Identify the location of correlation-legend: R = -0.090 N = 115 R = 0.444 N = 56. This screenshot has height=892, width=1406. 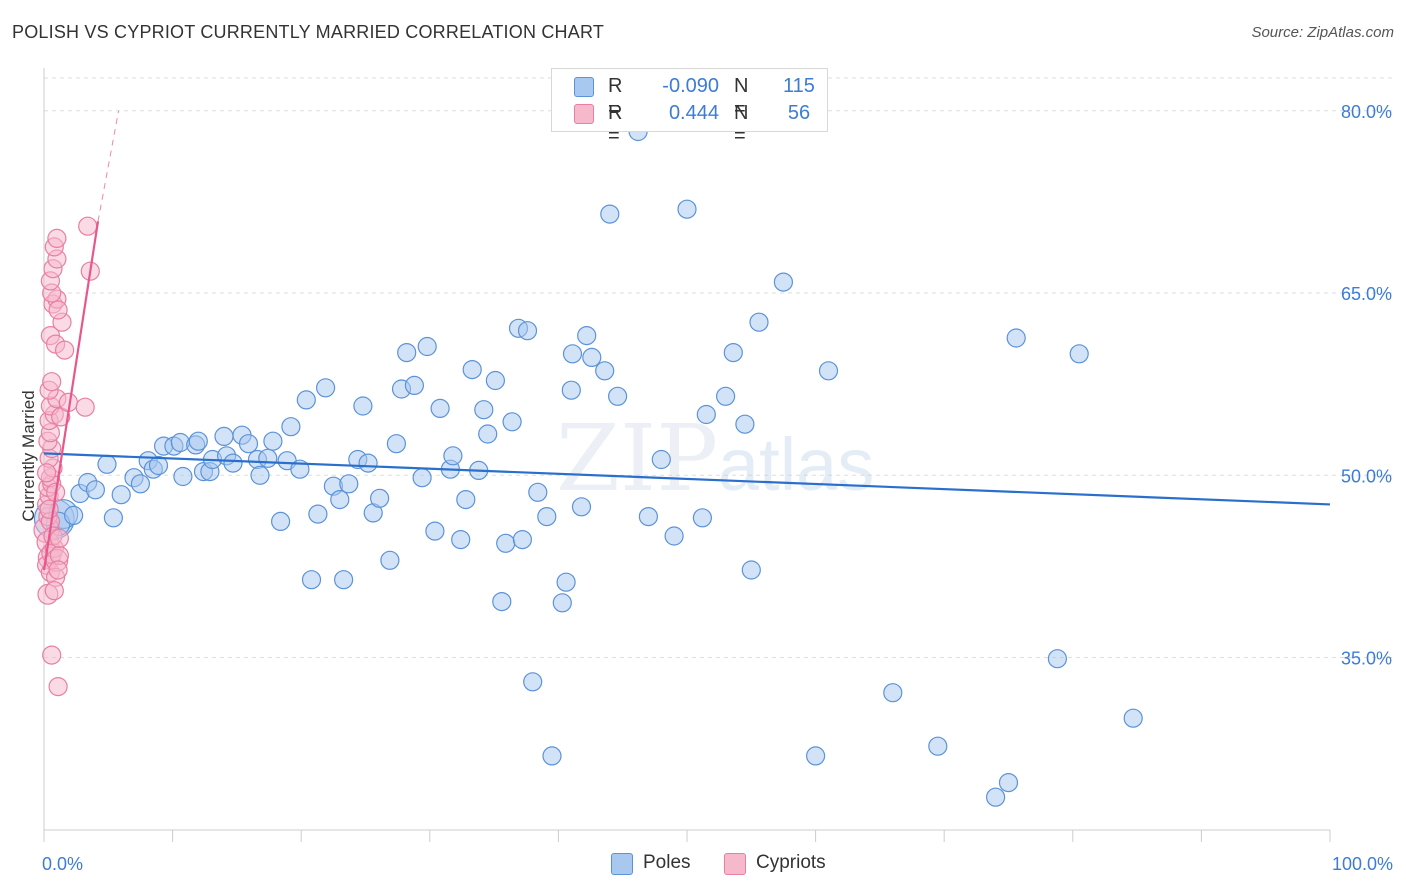
(689, 107).